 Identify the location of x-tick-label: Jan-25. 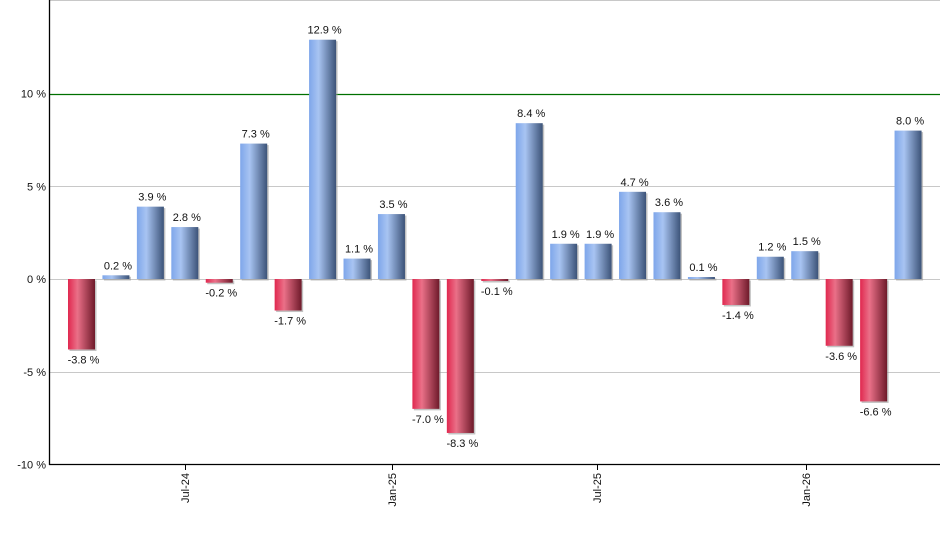
(393, 490).